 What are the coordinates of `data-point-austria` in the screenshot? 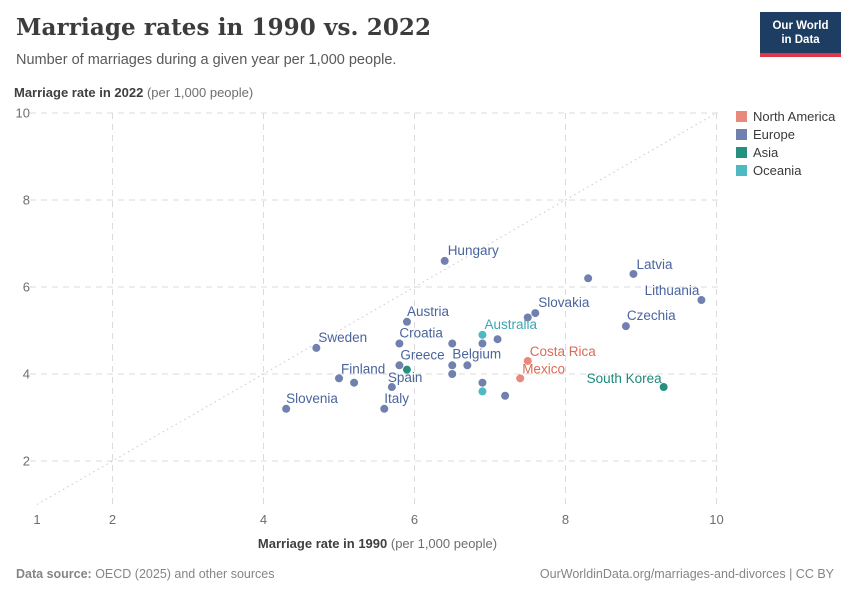 It's located at (406, 321).